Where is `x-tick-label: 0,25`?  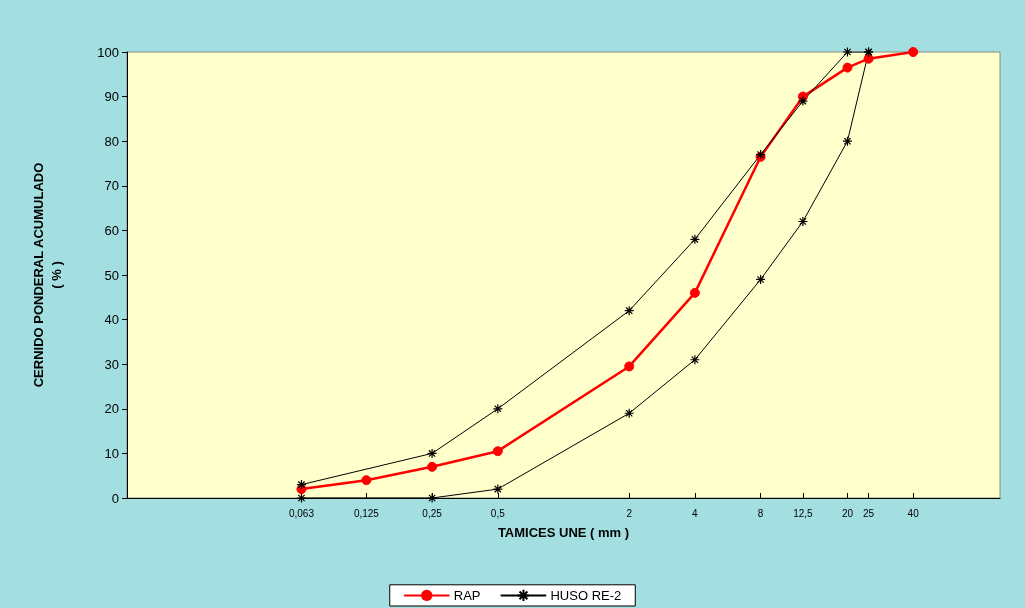
x-tick-label: 0,25 is located at coordinates (432, 513).